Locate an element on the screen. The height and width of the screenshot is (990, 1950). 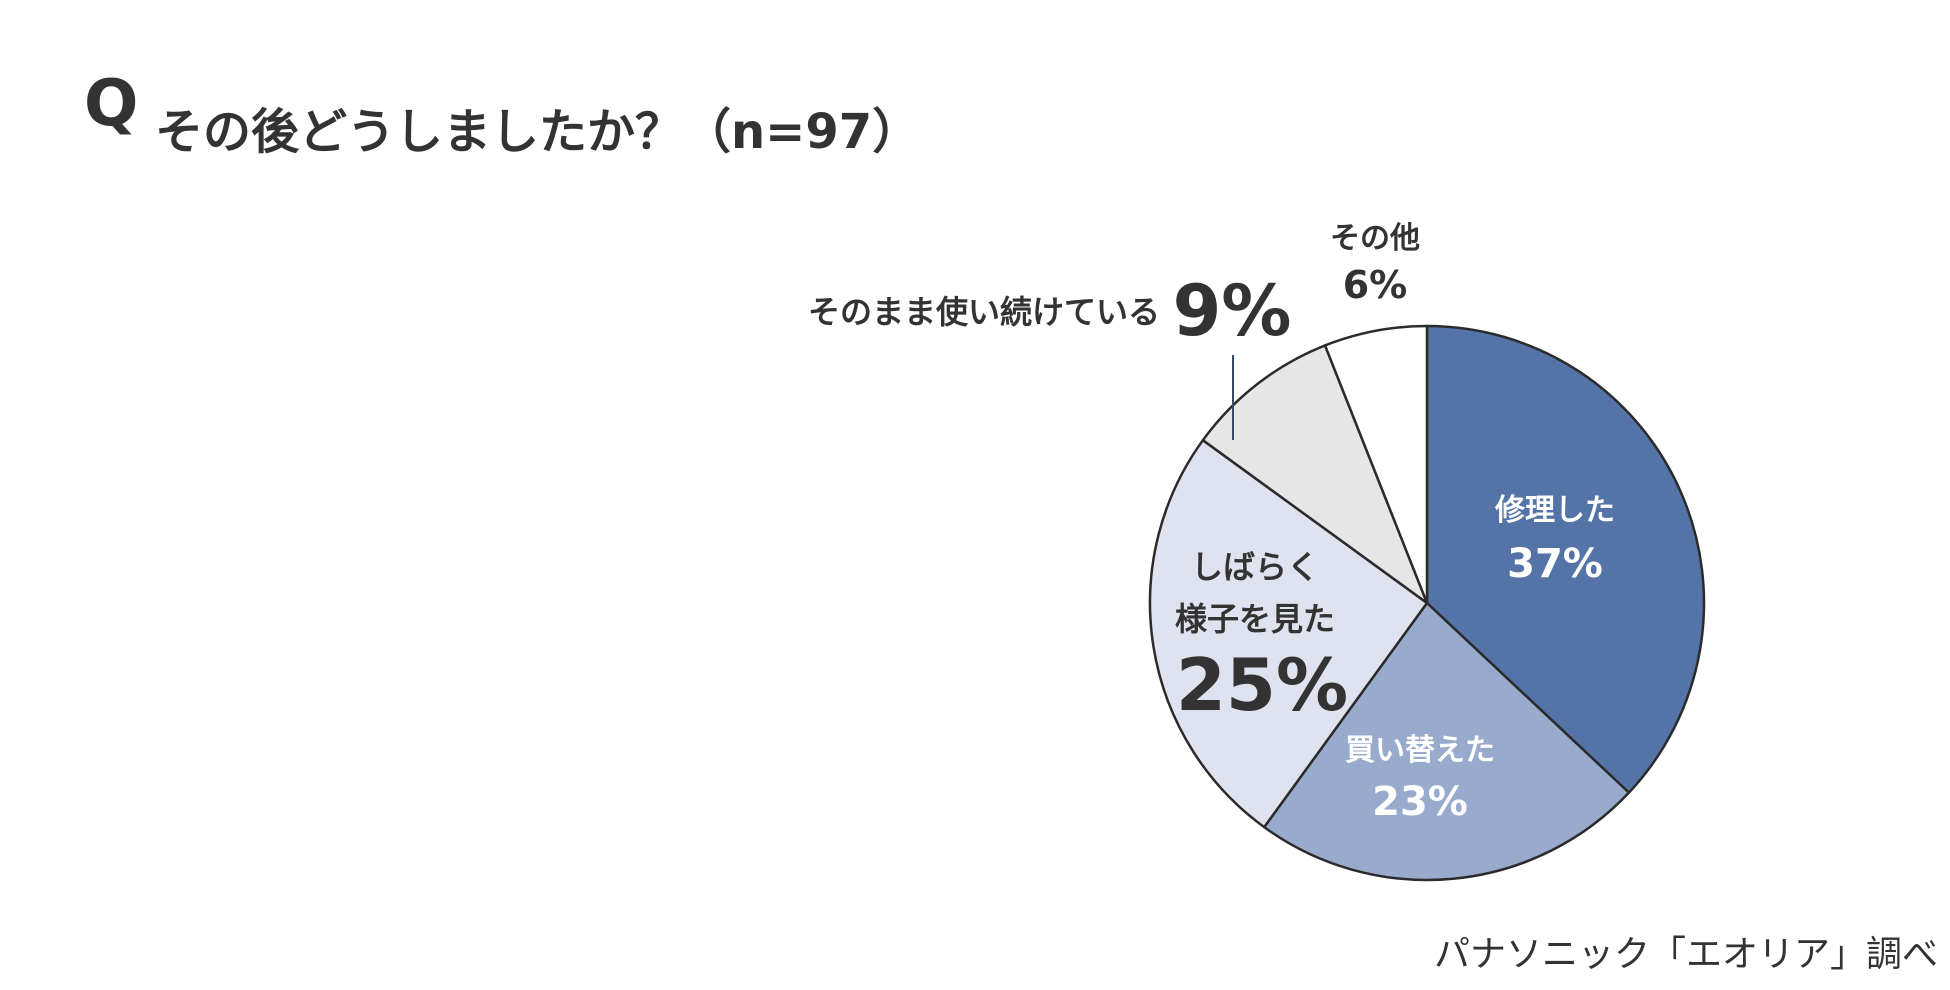
slice-value-label-4: 9% is located at coordinates (1232, 311).